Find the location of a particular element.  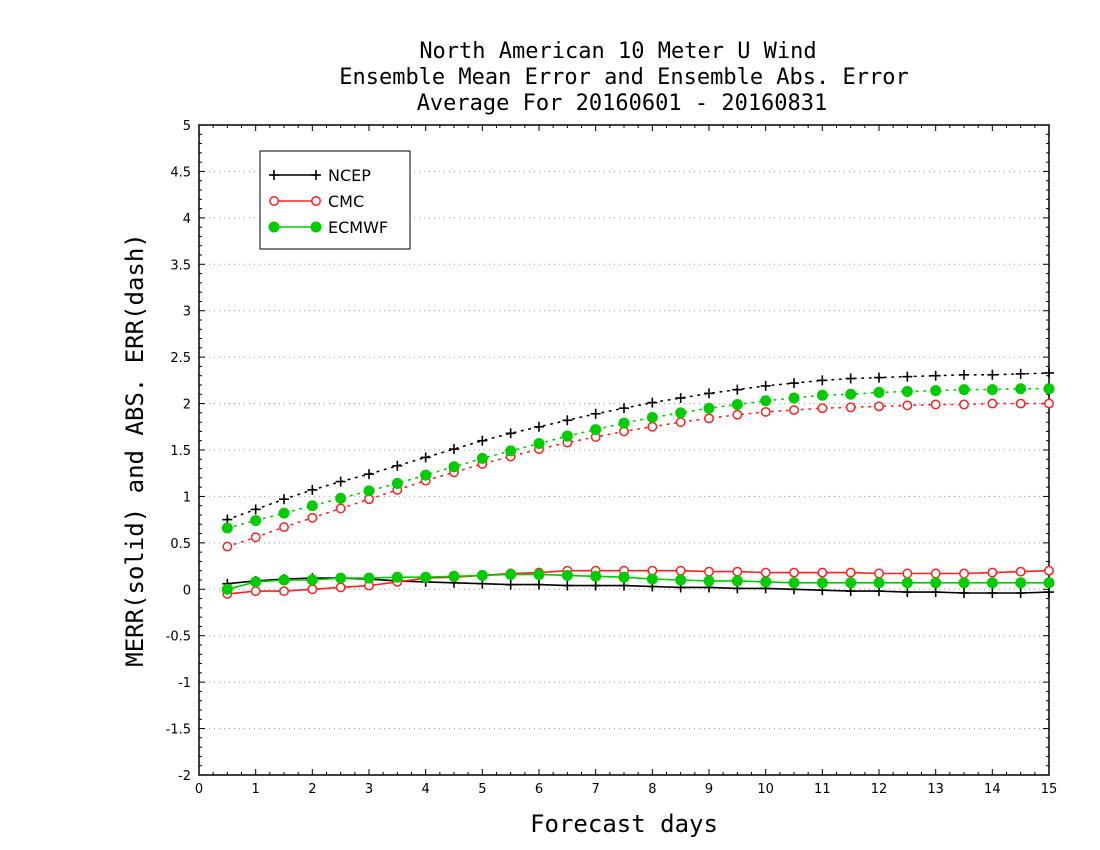

chart-title-line-3: Average For 20160601 - 20160831 is located at coordinates (622, 103).